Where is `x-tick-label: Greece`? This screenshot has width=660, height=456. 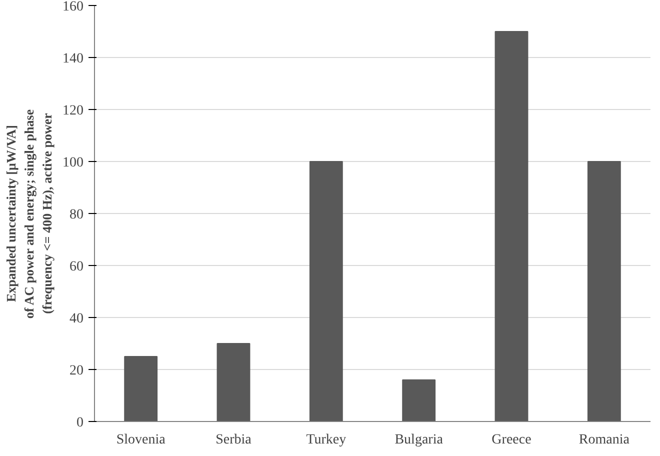 x-tick-label: Greece is located at coordinates (512, 440).